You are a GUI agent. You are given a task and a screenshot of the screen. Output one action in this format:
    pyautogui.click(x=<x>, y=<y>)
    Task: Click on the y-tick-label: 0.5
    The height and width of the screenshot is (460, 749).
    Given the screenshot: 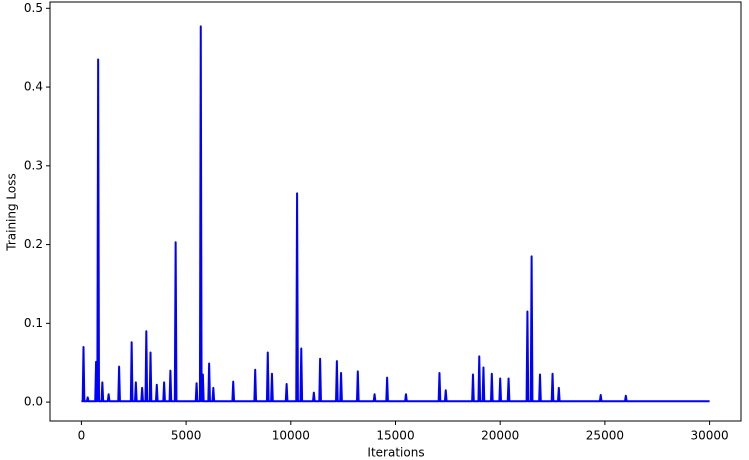 What is the action you would take?
    pyautogui.click(x=33, y=8)
    